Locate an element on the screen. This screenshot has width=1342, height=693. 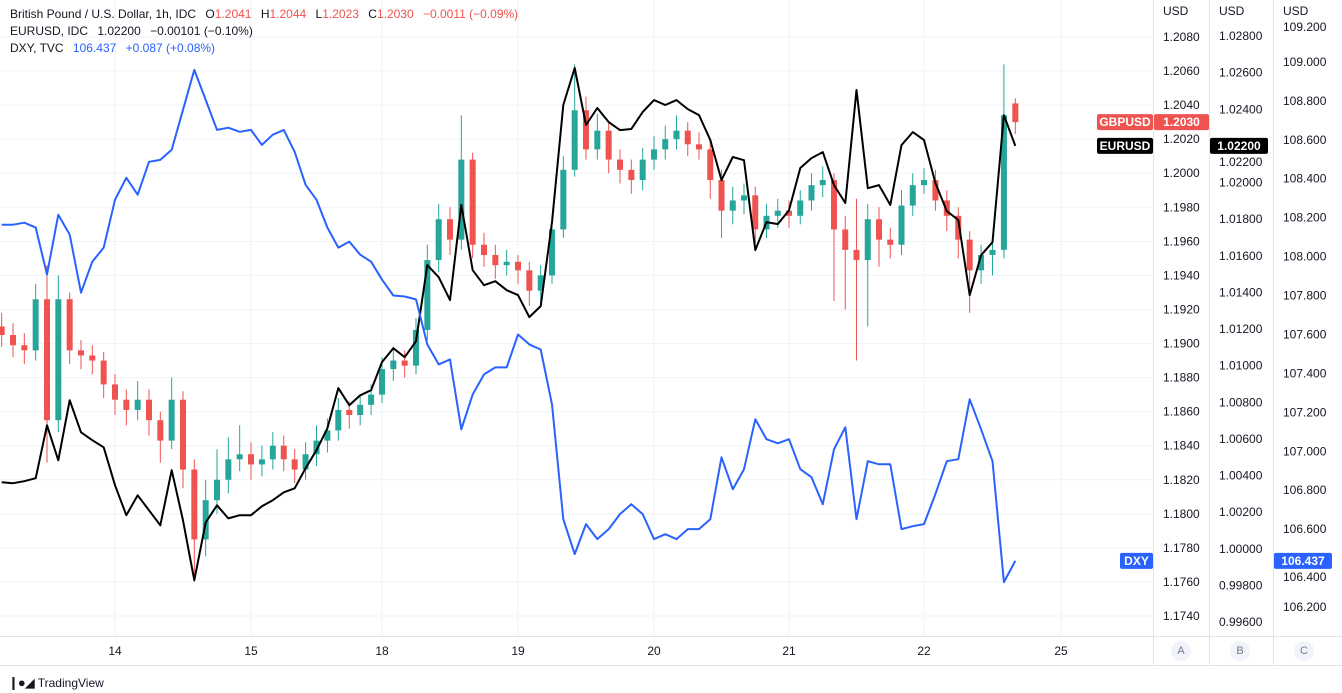
axis-b-tick-label: 1.00400 is located at coordinates (1241, 476).